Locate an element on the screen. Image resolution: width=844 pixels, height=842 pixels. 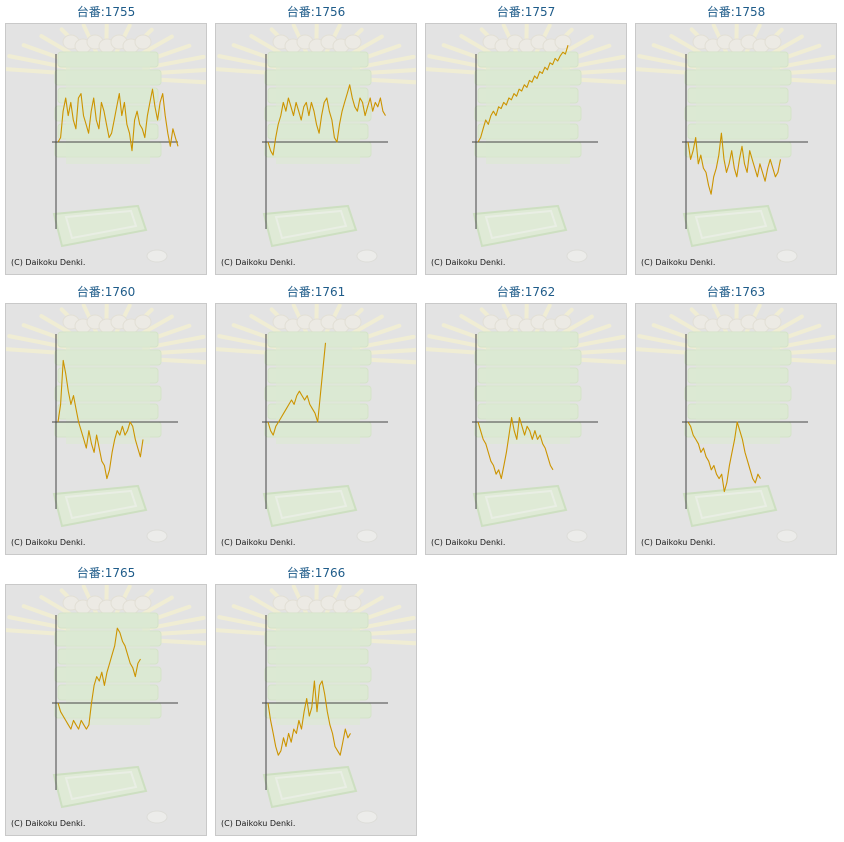
machine-card: 台番:1756 (C) Daikoku Denki. is located at coordinates (316, 137).